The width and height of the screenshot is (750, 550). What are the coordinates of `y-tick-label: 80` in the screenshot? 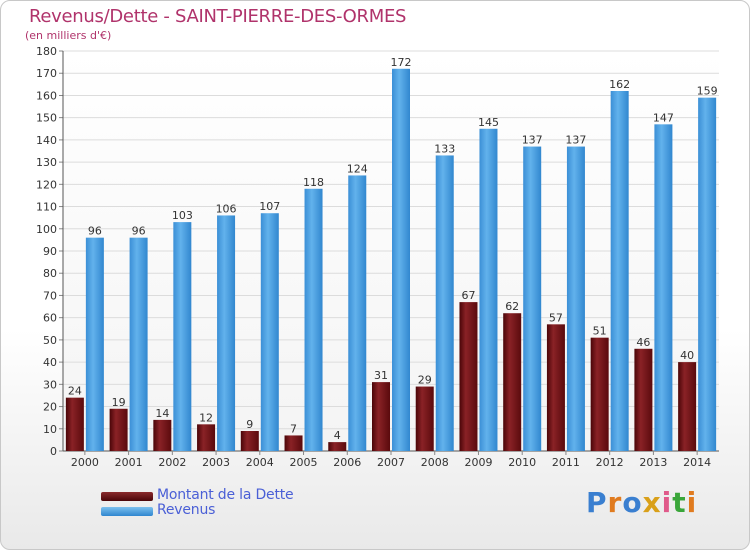 It's located at (50, 273).